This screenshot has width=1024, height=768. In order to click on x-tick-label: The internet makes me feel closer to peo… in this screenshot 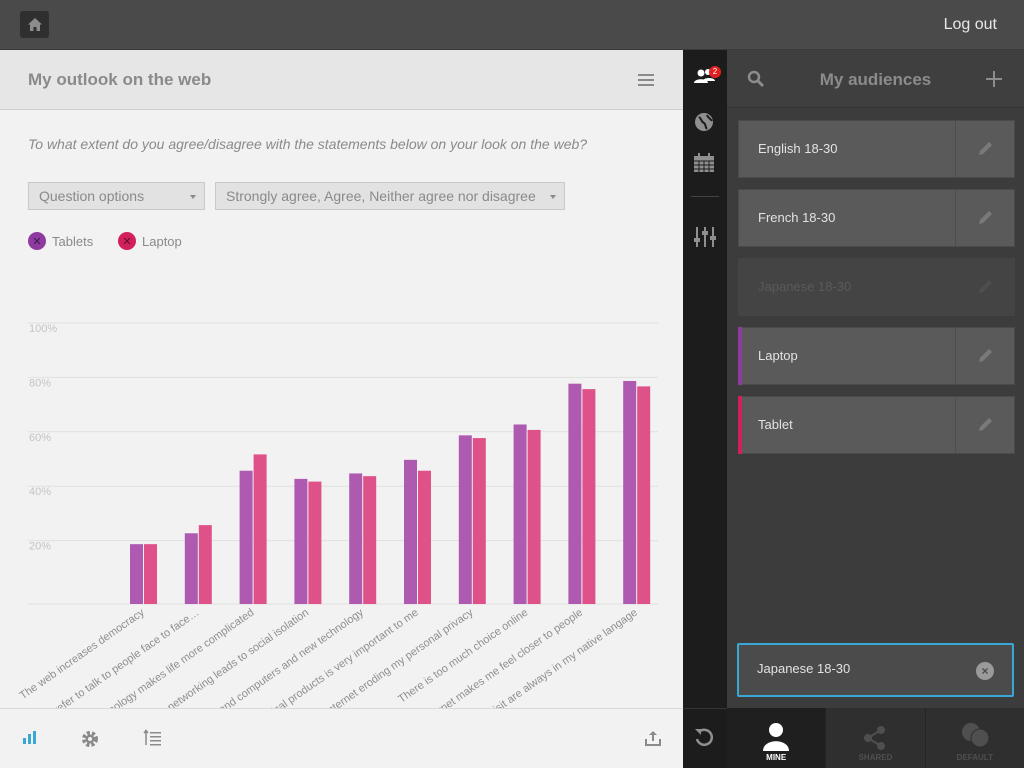, I will do `click(494, 657)`.